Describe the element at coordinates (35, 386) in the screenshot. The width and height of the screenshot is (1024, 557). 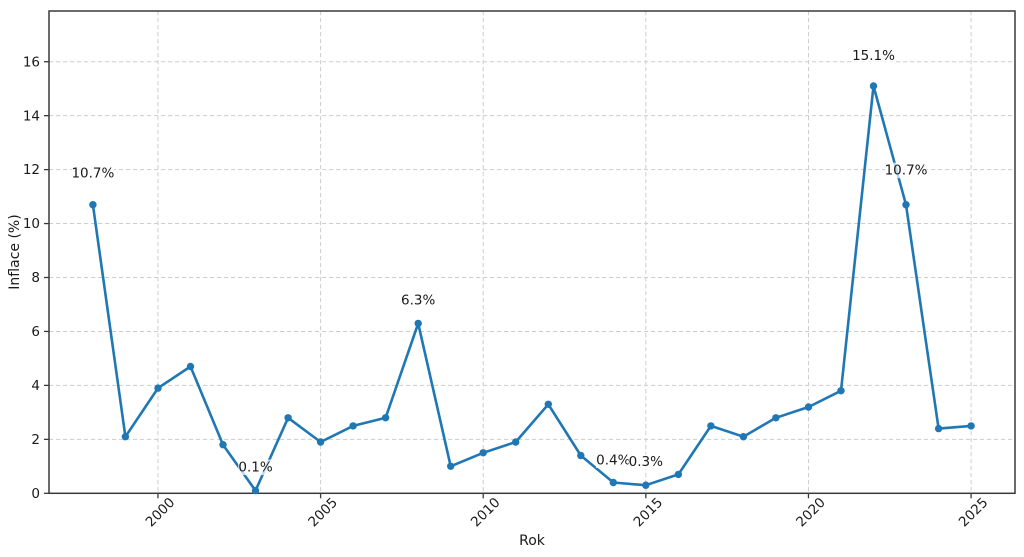
I see `y-tick-label: 4` at that location.